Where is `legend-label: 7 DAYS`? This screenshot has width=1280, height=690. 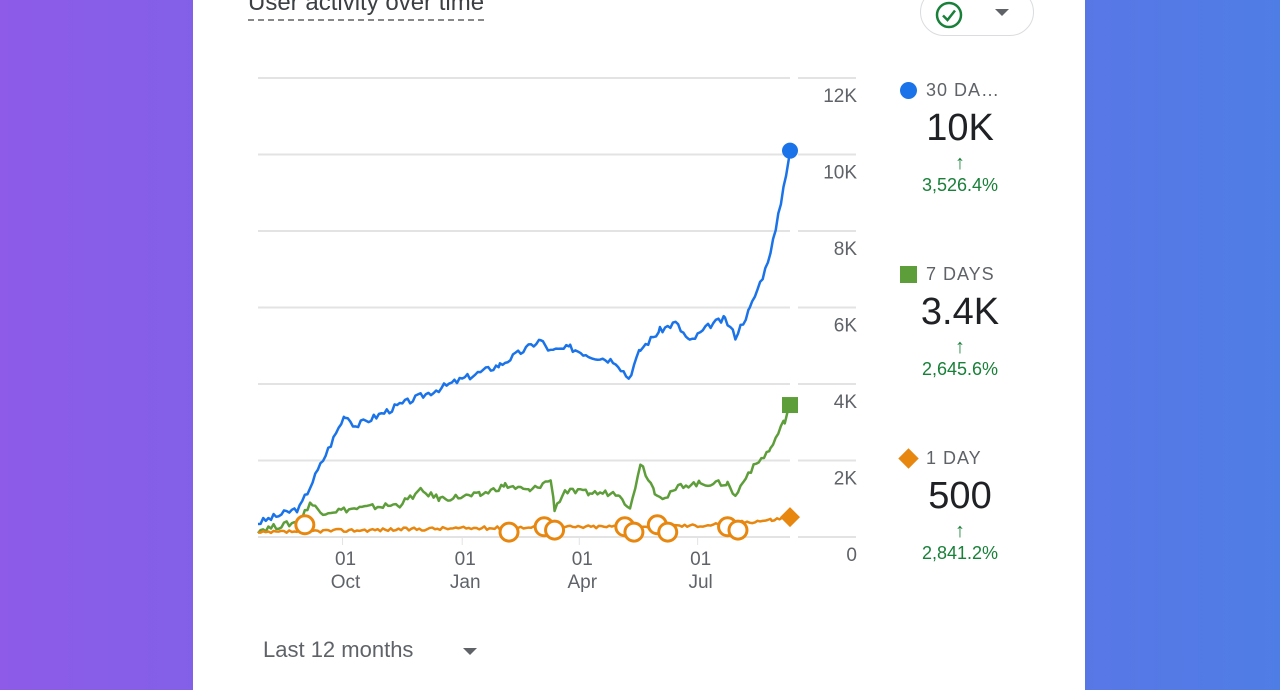 legend-label: 7 DAYS is located at coordinates (960, 274).